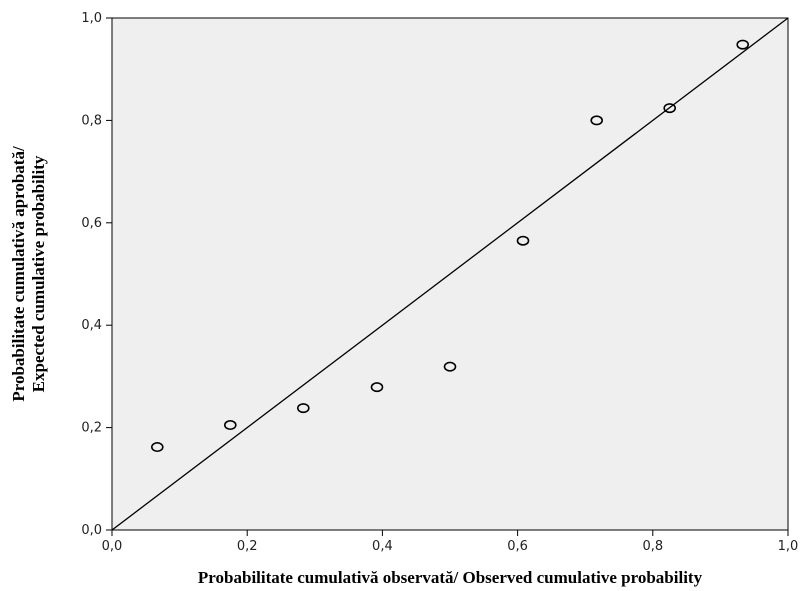 The height and width of the screenshot is (591, 802). What do you see at coordinates (91, 325) in the screenshot?
I see `y-tick-label: 0,4` at bounding box center [91, 325].